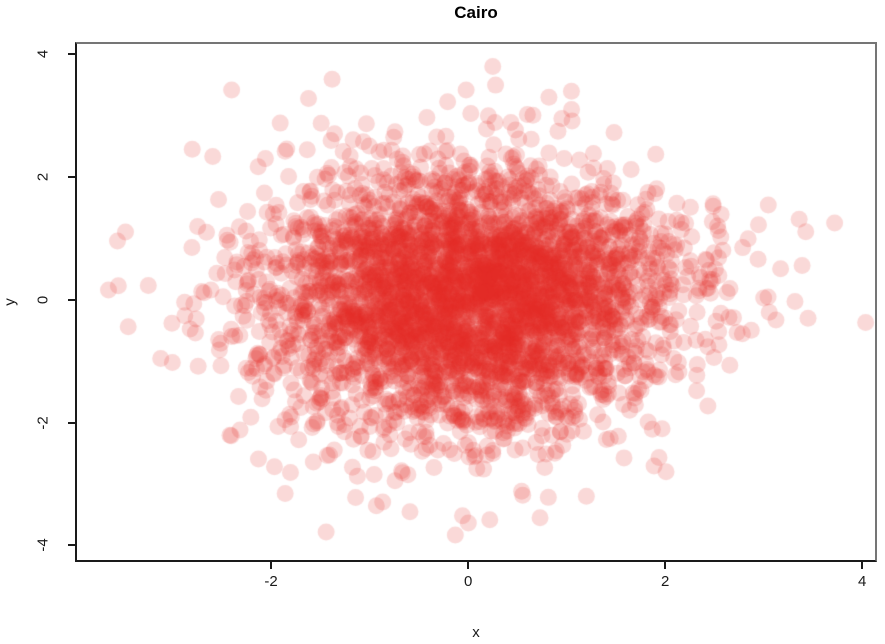 The image size is (885, 644). What do you see at coordinates (43, 422) in the screenshot?
I see `y-tick-label: -2` at bounding box center [43, 422].